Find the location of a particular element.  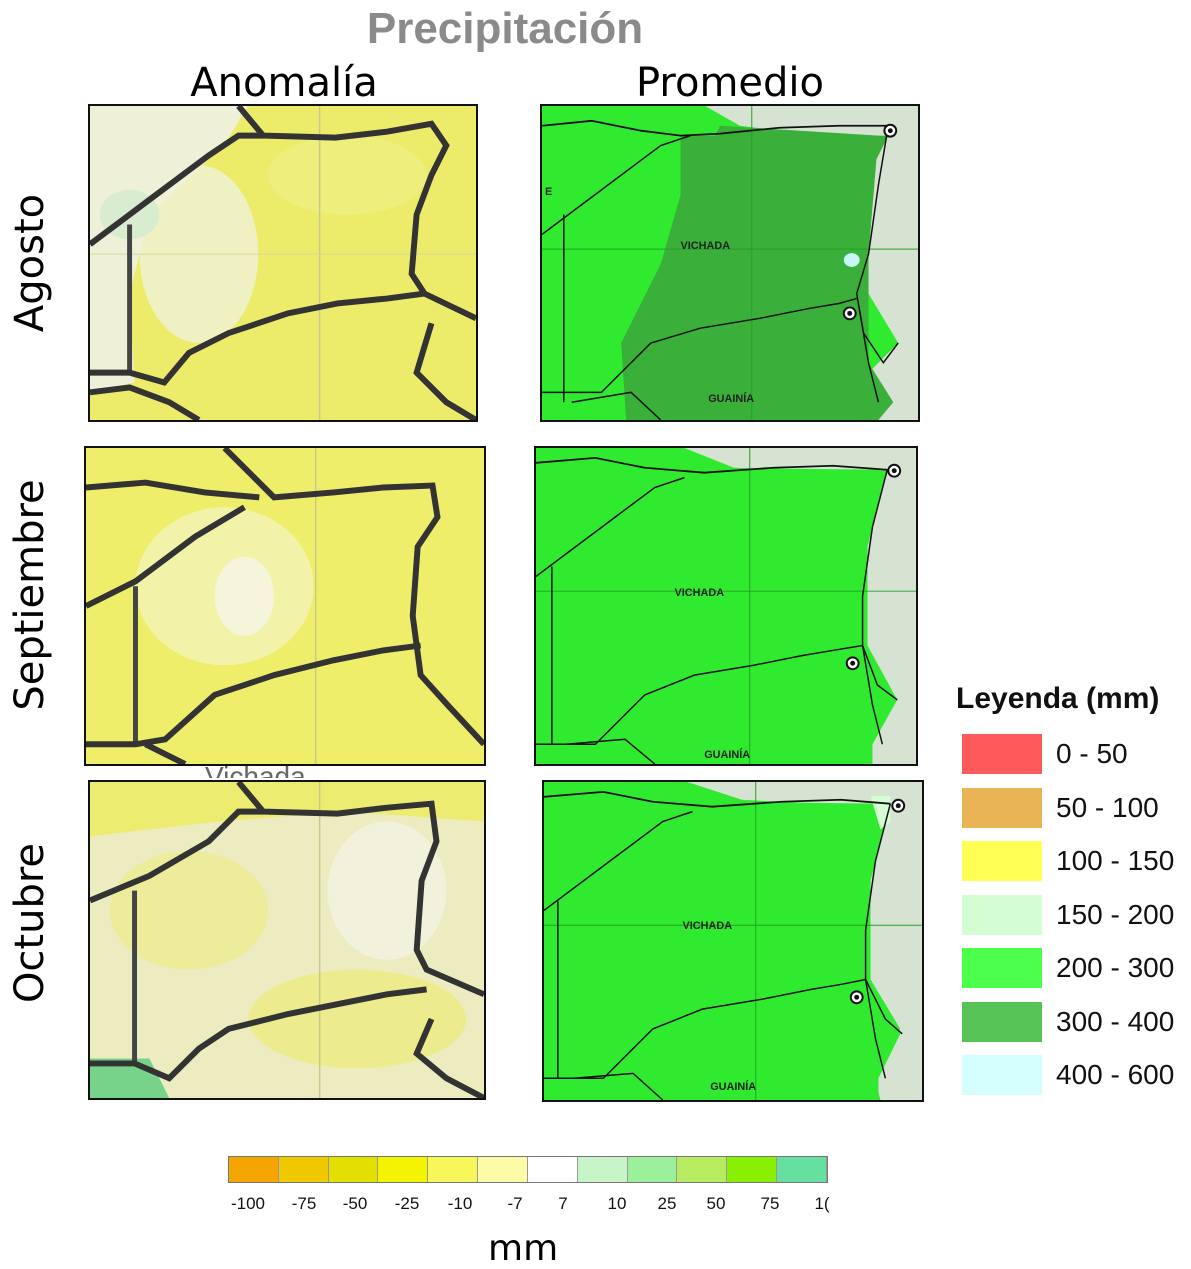

row-header-septiembre: Septiembre is located at coordinates (30, 595).